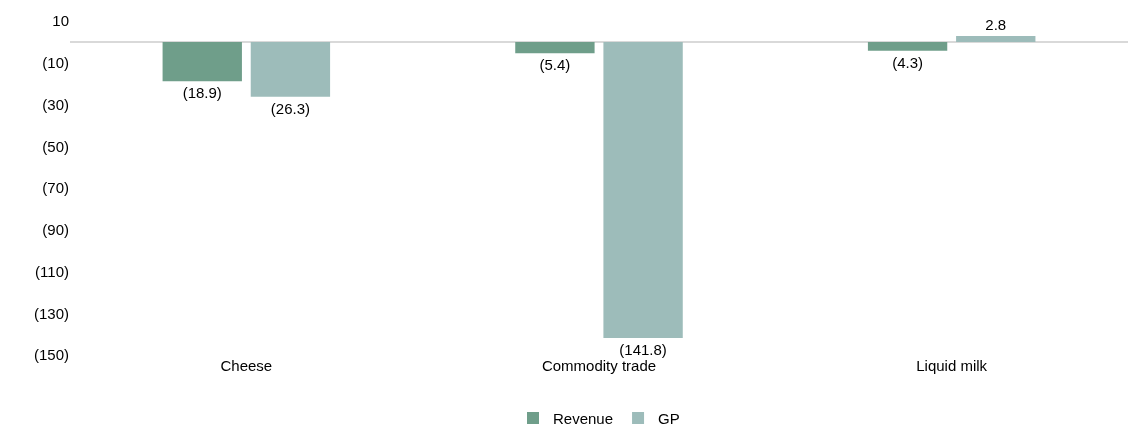  What do you see at coordinates (290, 108) in the screenshot?
I see `data-label: (26.3)` at bounding box center [290, 108].